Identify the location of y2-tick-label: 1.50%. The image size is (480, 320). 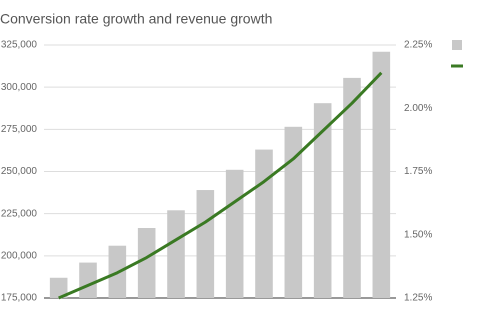
(418, 234).